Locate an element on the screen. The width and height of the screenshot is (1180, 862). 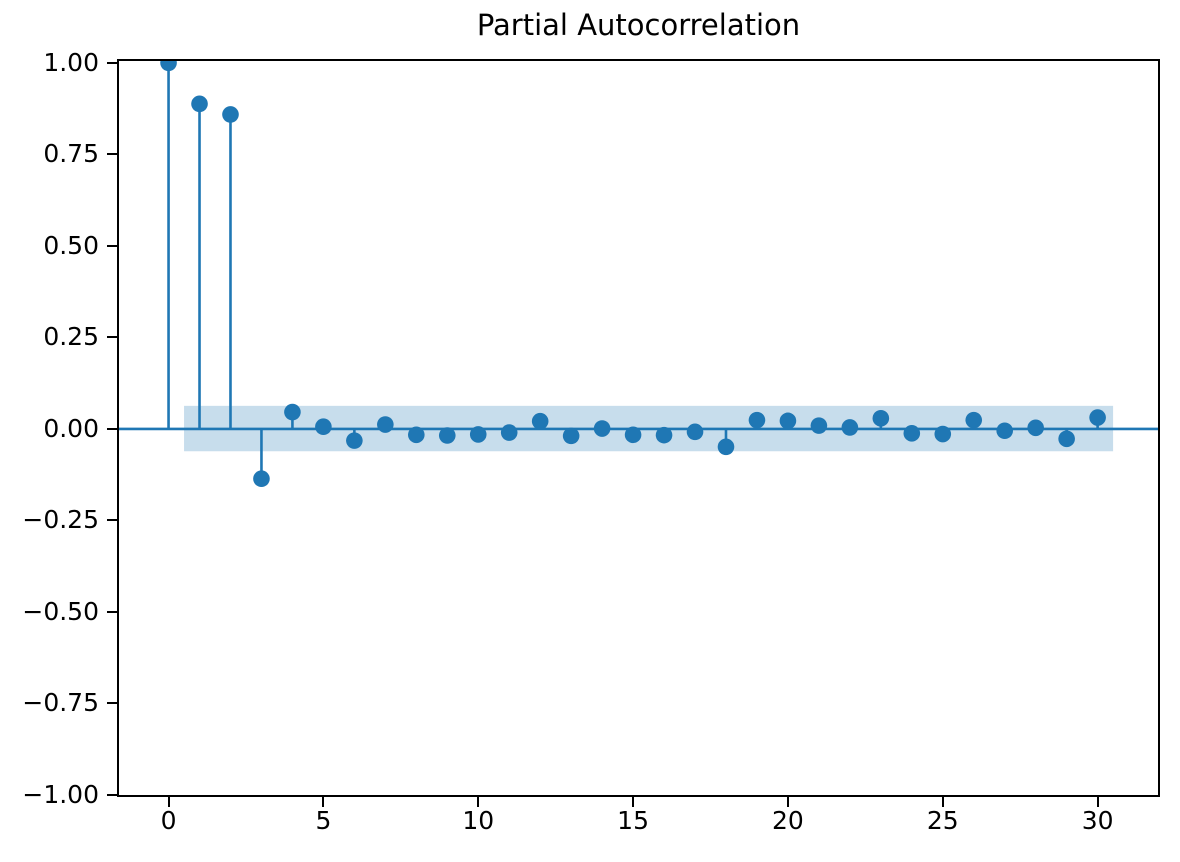
x-tick-label: 20 is located at coordinates (788, 820).